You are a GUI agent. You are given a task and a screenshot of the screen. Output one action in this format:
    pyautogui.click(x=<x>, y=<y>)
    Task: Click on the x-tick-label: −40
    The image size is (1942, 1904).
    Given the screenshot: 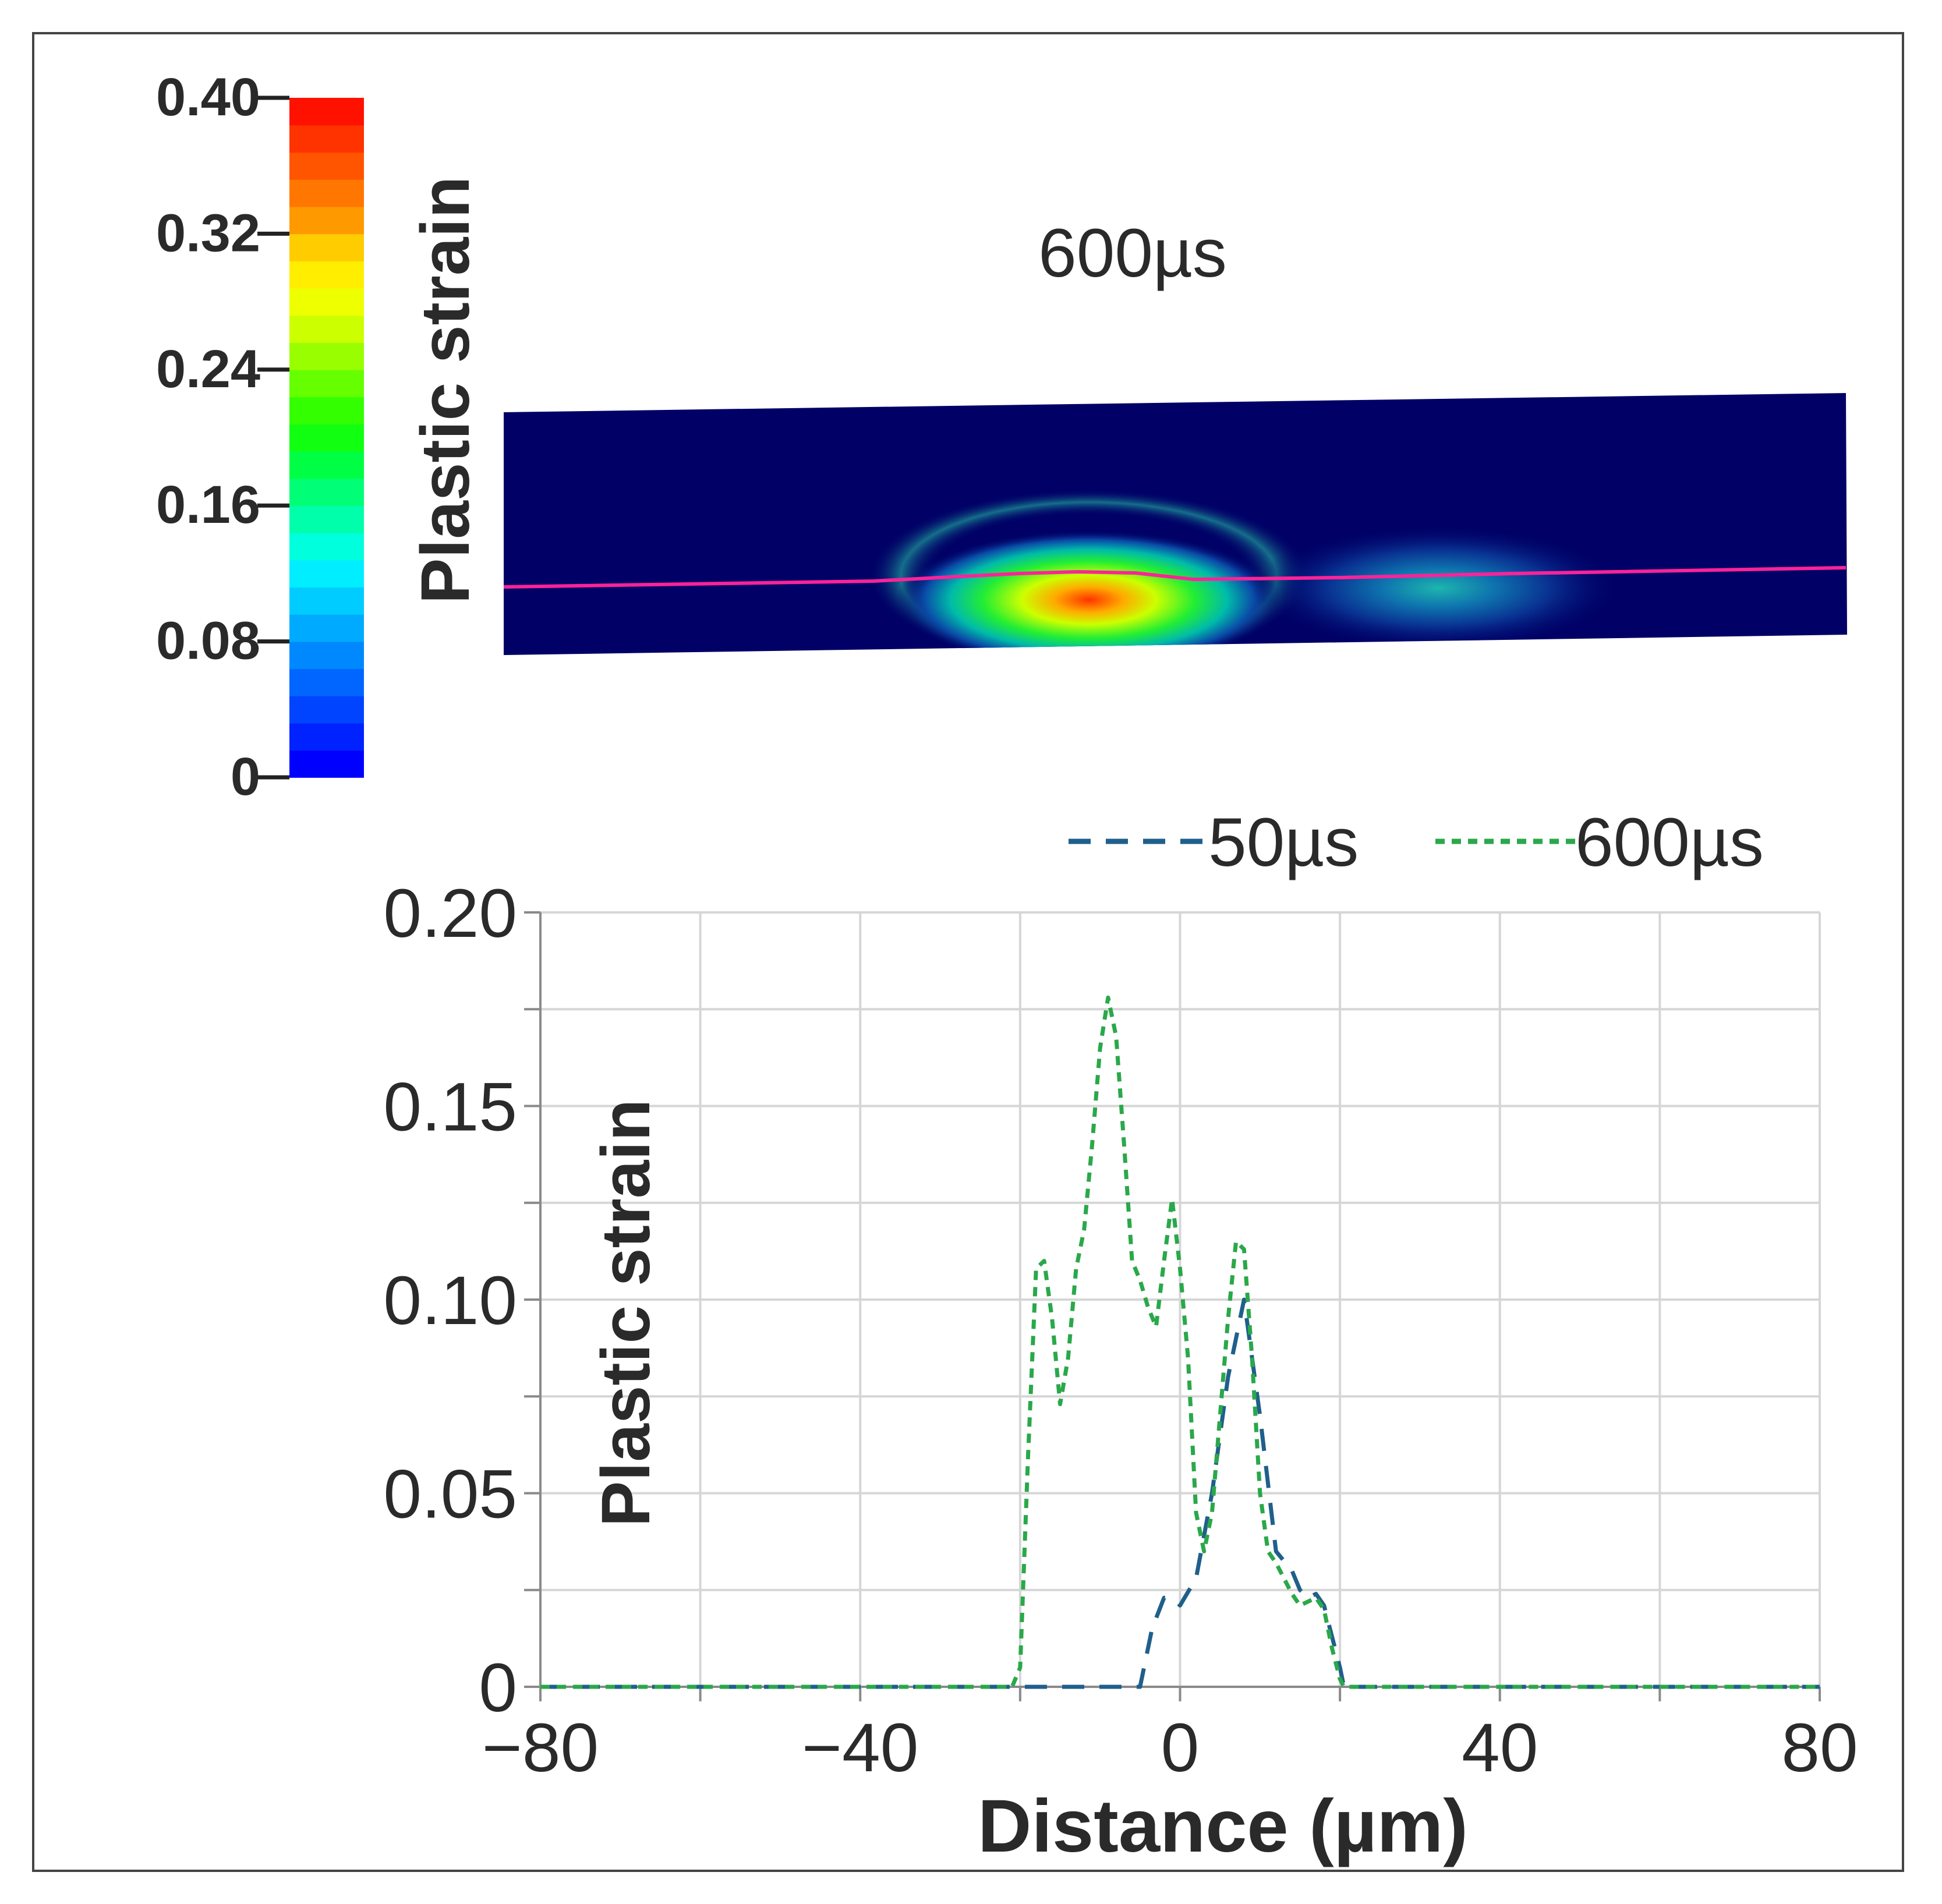 What is the action you would take?
    pyautogui.click(x=860, y=1748)
    